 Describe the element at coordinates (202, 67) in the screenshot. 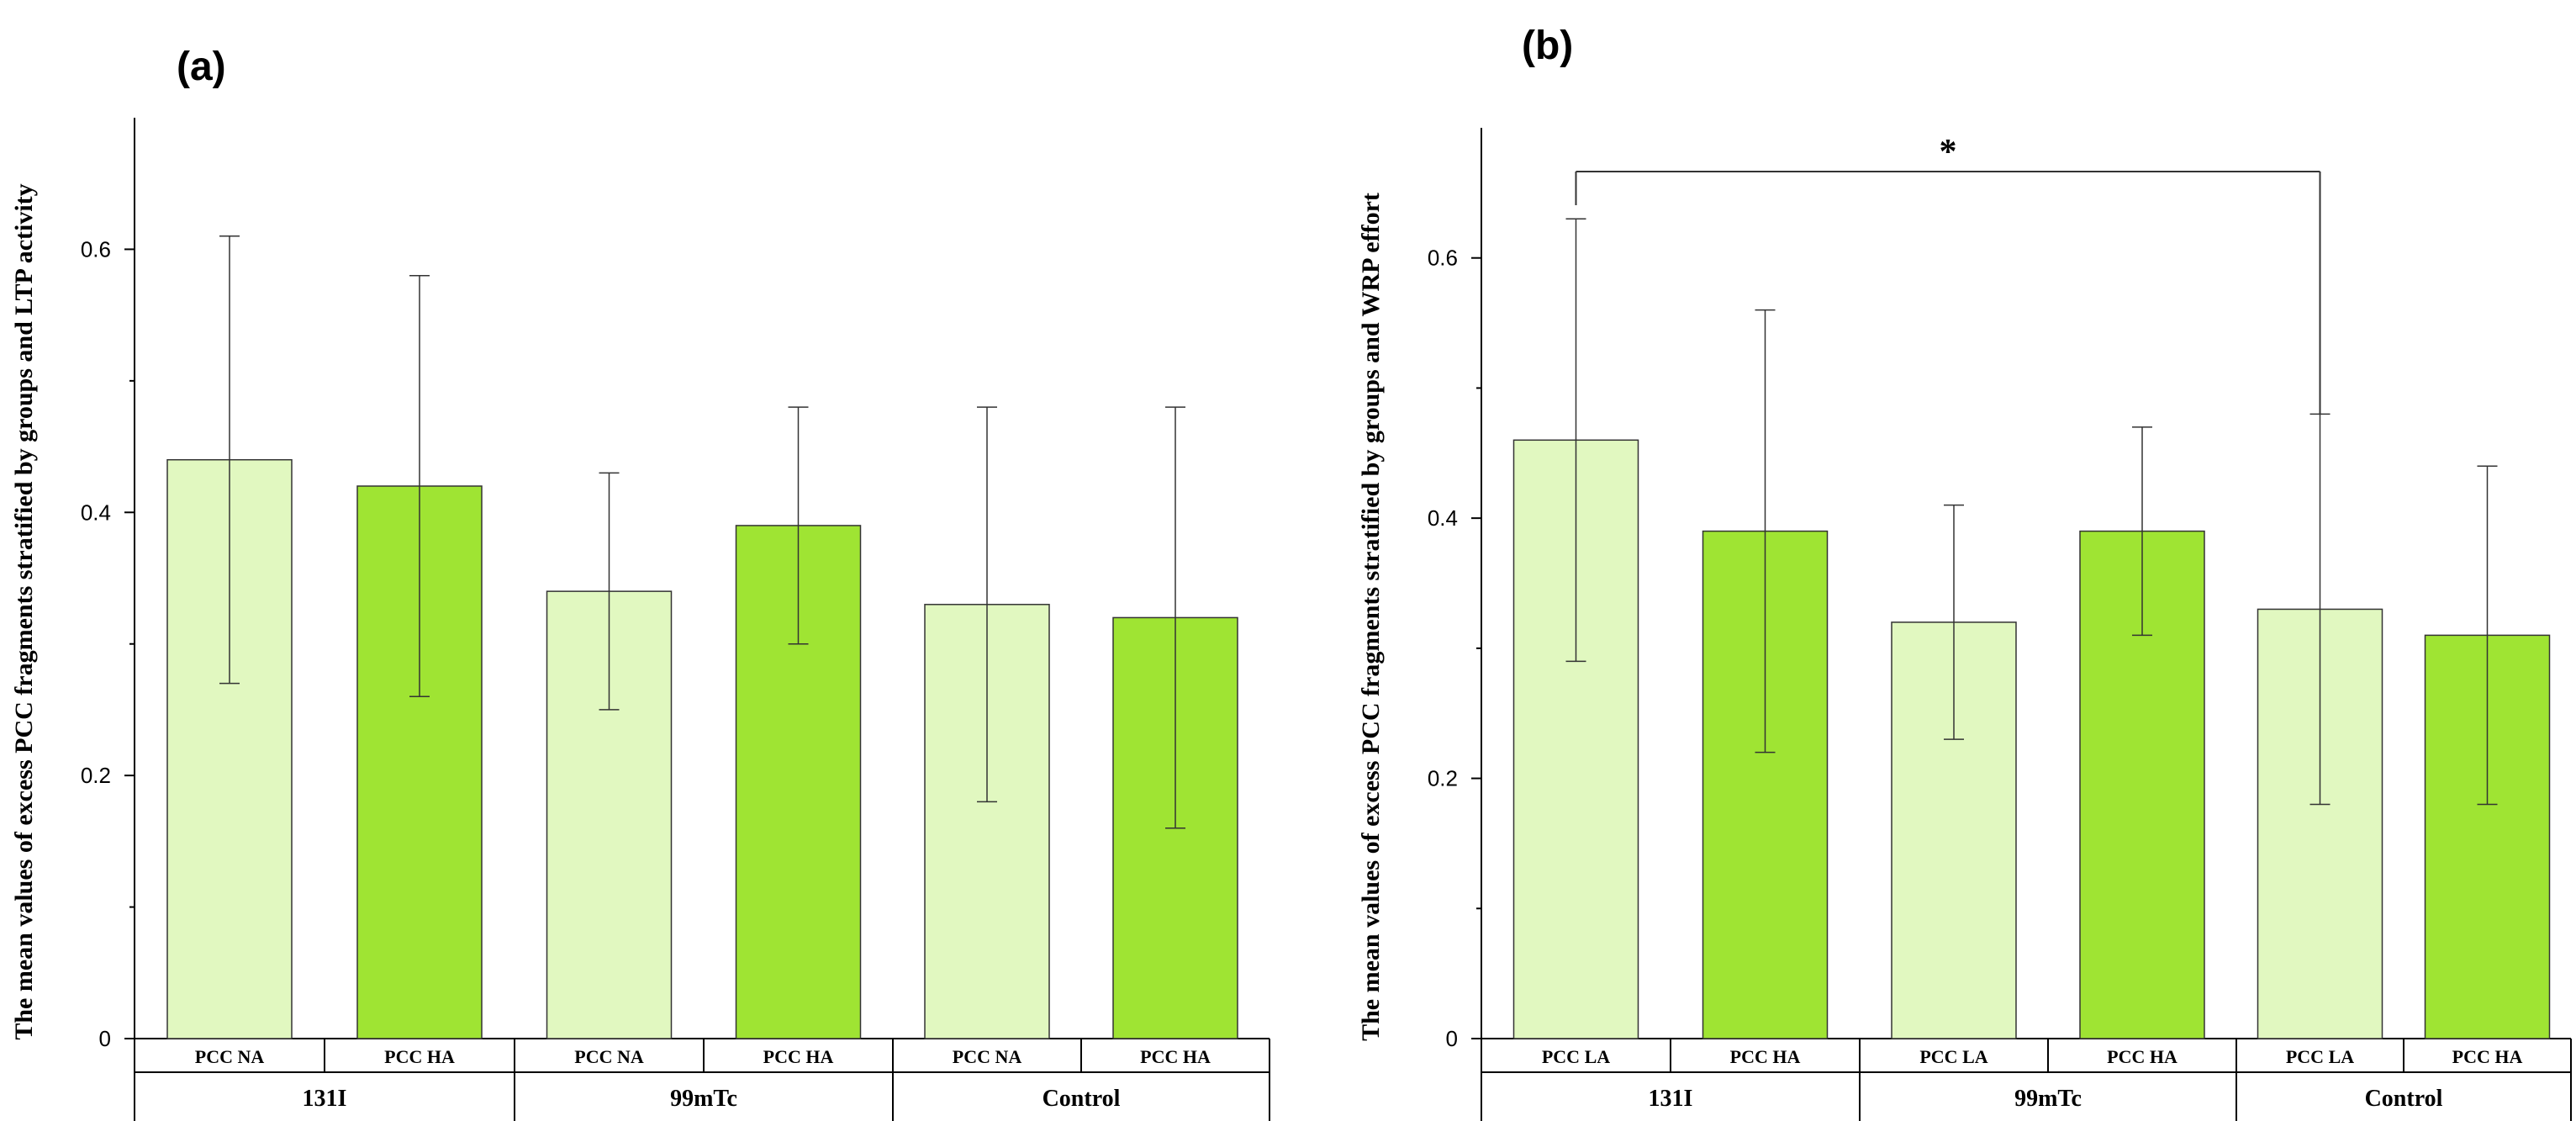

I see `panel-label: (a)` at that location.